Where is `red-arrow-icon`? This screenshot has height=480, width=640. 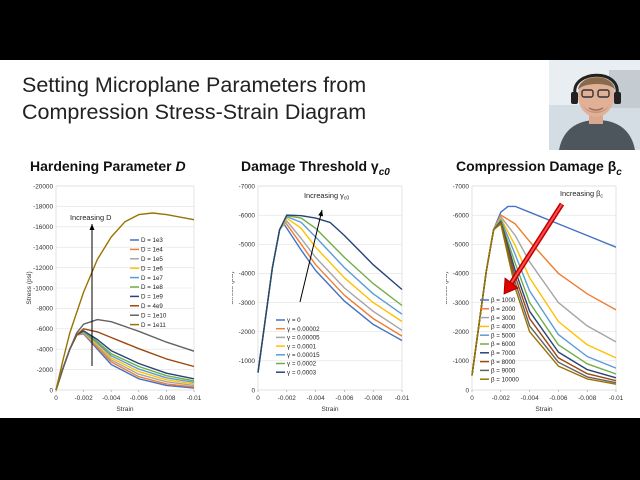 red-arrow-icon is located at coordinates (534, 248).